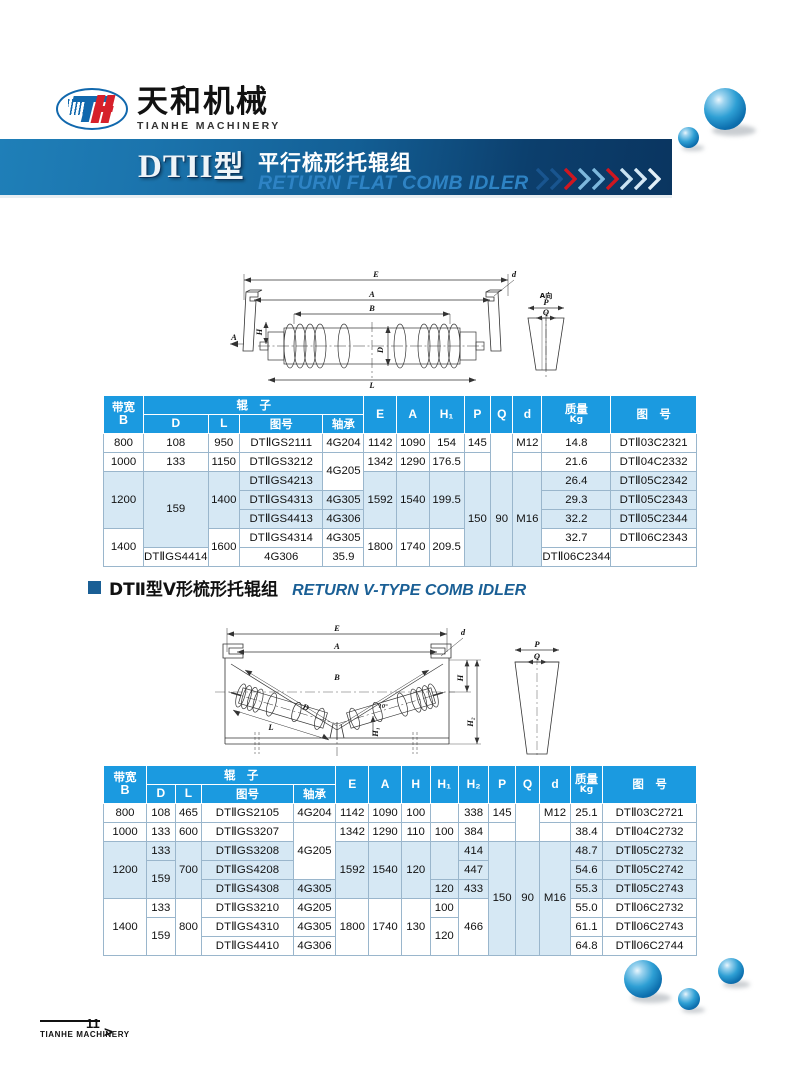 The height and width of the screenshot is (1082, 800). What do you see at coordinates (586, 832) in the screenshot?
I see `cell-mass: 38.4` at bounding box center [586, 832].